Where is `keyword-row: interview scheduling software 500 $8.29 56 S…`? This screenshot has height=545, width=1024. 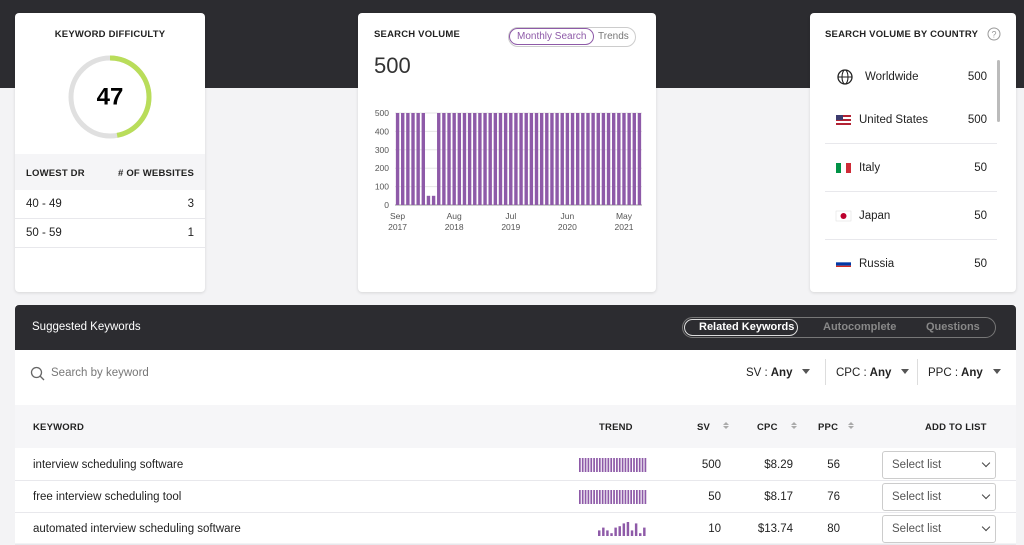
keyword-row: interview scheduling software 500 $8.29 56 S… is located at coordinates (515, 465).